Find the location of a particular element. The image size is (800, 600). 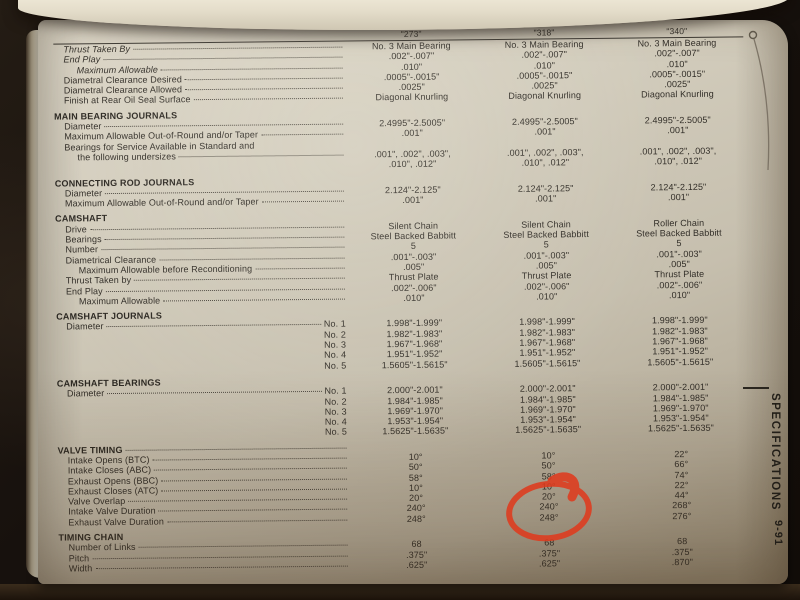

row-label-text: Exhaust Valve Duration is located at coordinates (116, 522).